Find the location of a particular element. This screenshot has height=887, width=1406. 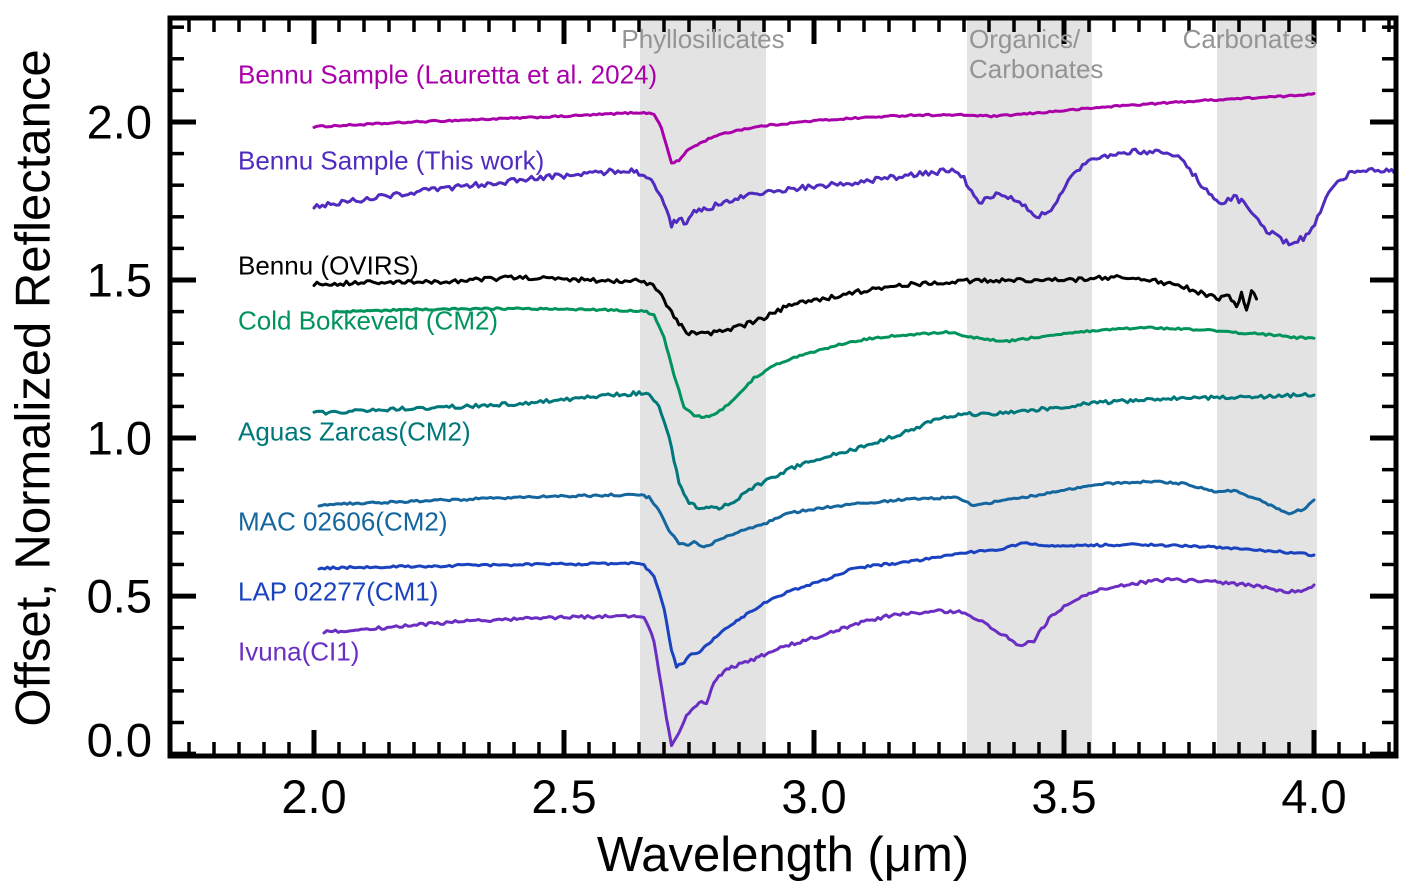

x-tick-label: 4.0 is located at coordinates (1314, 796).